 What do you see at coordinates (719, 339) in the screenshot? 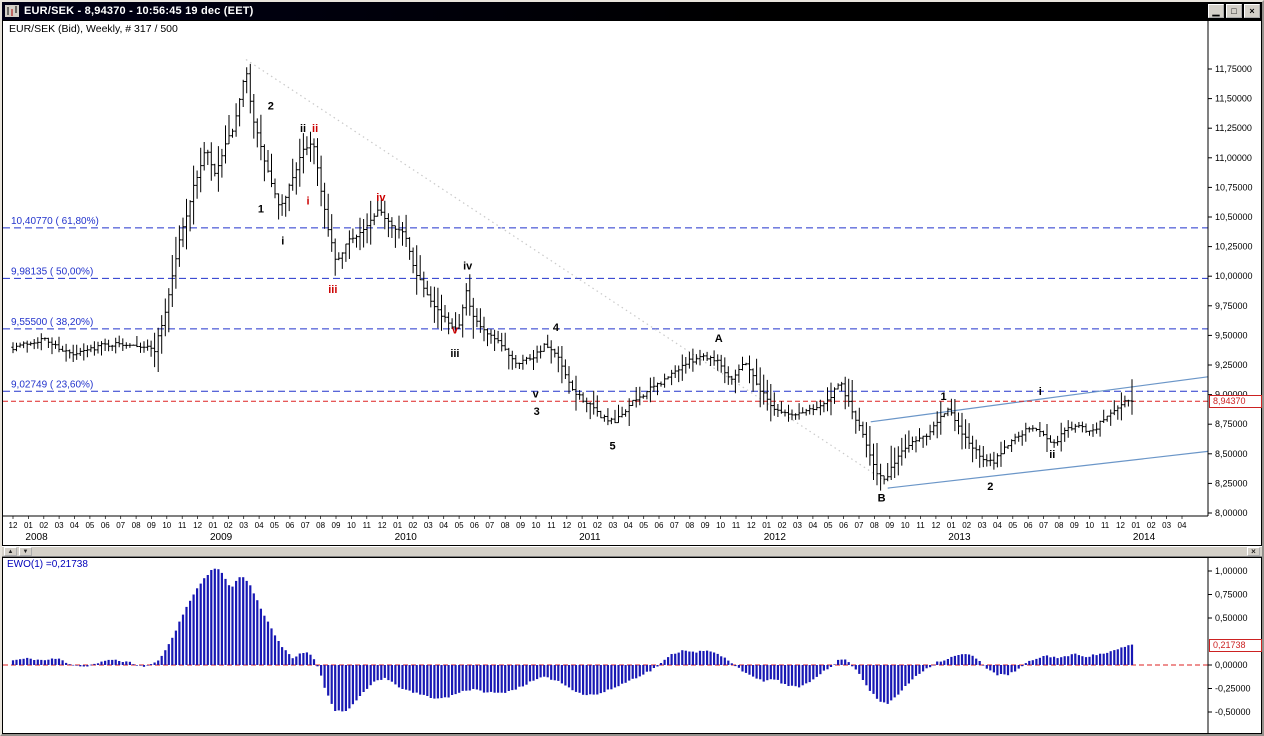
I see `wave-label: A` at bounding box center [719, 339].